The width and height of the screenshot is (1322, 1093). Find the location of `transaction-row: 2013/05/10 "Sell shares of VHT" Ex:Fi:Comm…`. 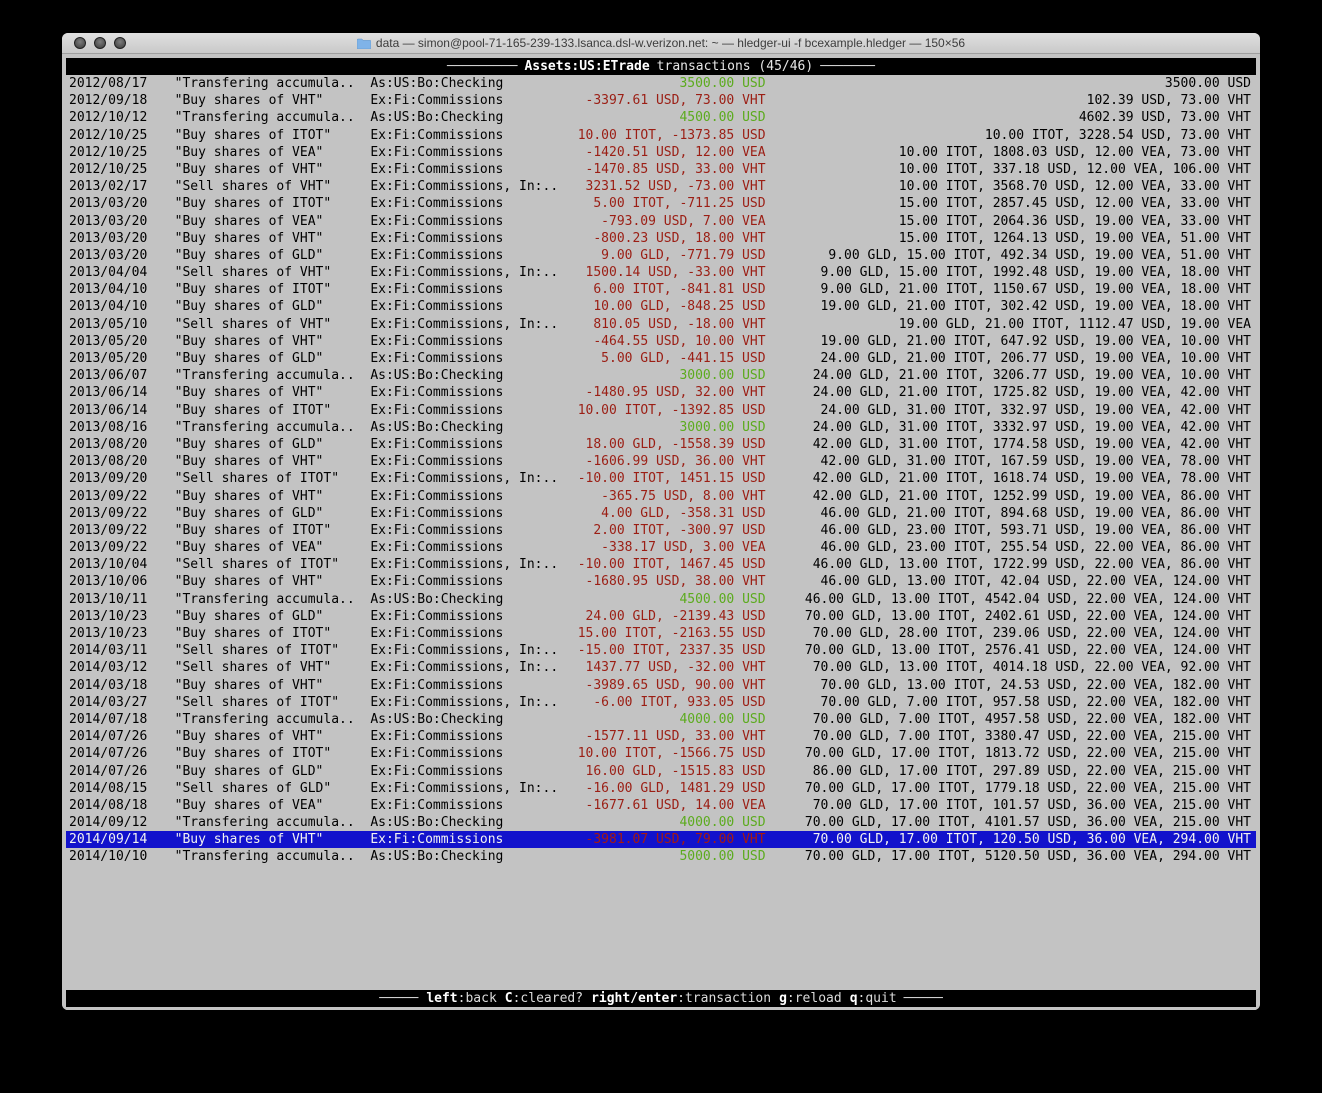

transaction-row: 2013/05/10 "Sell shares of VHT" Ex:Fi:Comm… is located at coordinates (661, 324).